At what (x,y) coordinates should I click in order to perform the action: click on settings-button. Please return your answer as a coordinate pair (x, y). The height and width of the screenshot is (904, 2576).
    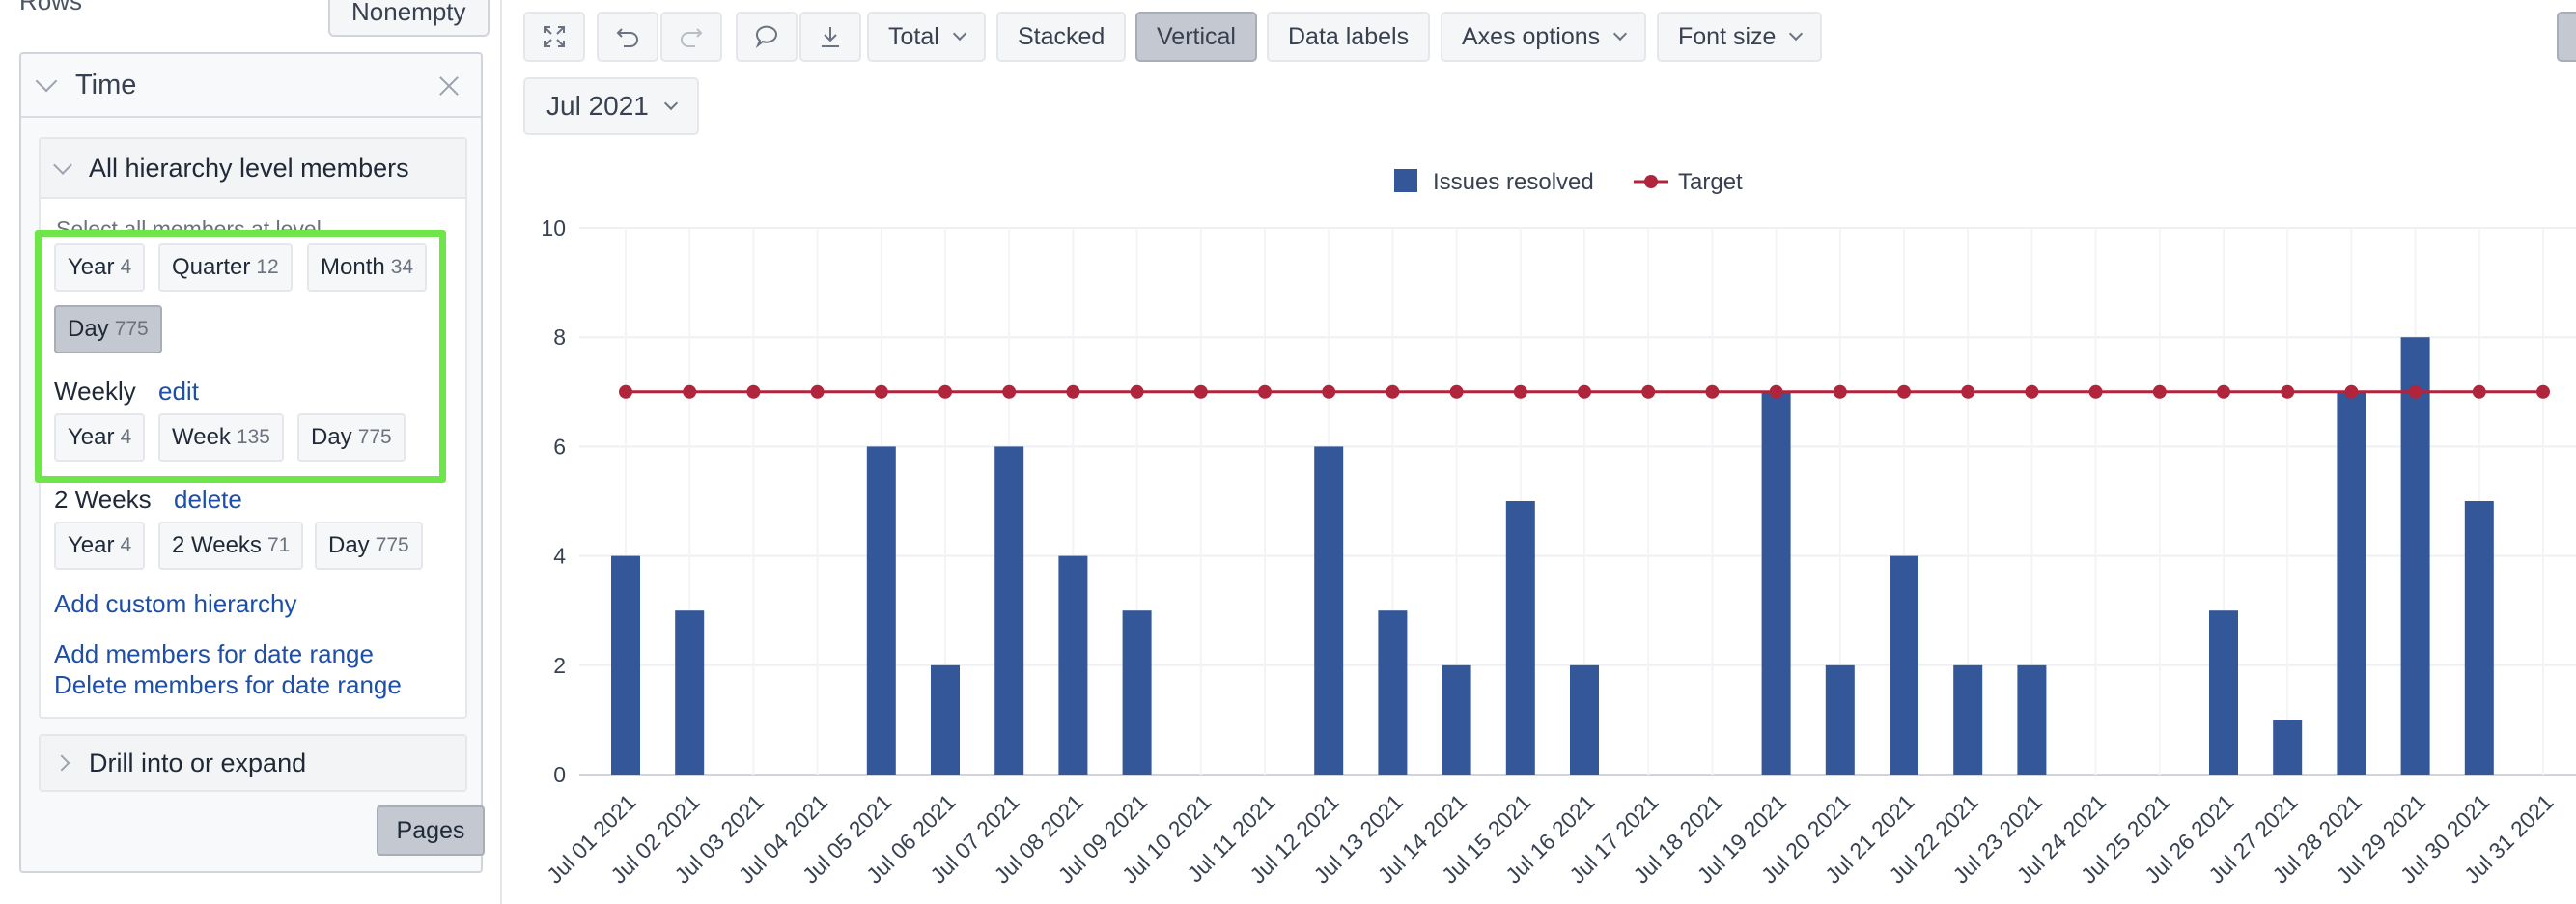
    Looking at the image, I should click on (2567, 37).